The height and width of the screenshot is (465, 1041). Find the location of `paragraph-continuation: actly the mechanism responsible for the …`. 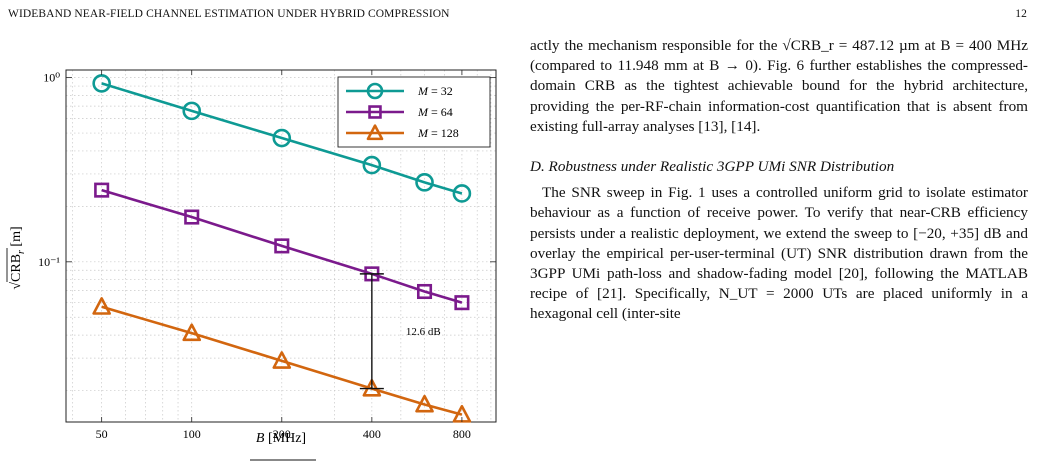

paragraph-continuation: actly the mechanism responsible for the … is located at coordinates (779, 86).